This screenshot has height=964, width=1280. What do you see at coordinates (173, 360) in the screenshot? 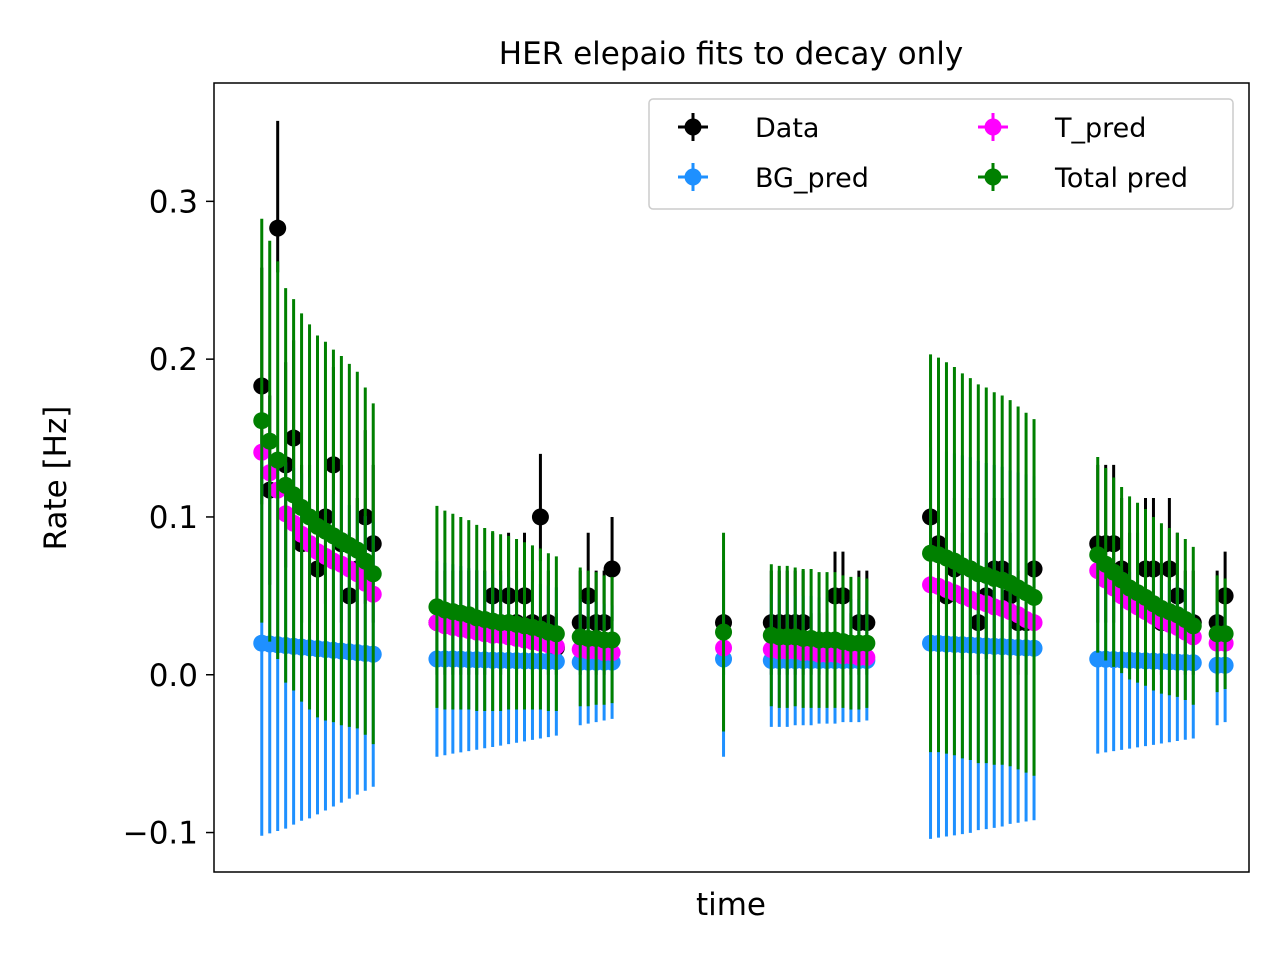
I see `y-tick-label: 0.2` at bounding box center [173, 360].